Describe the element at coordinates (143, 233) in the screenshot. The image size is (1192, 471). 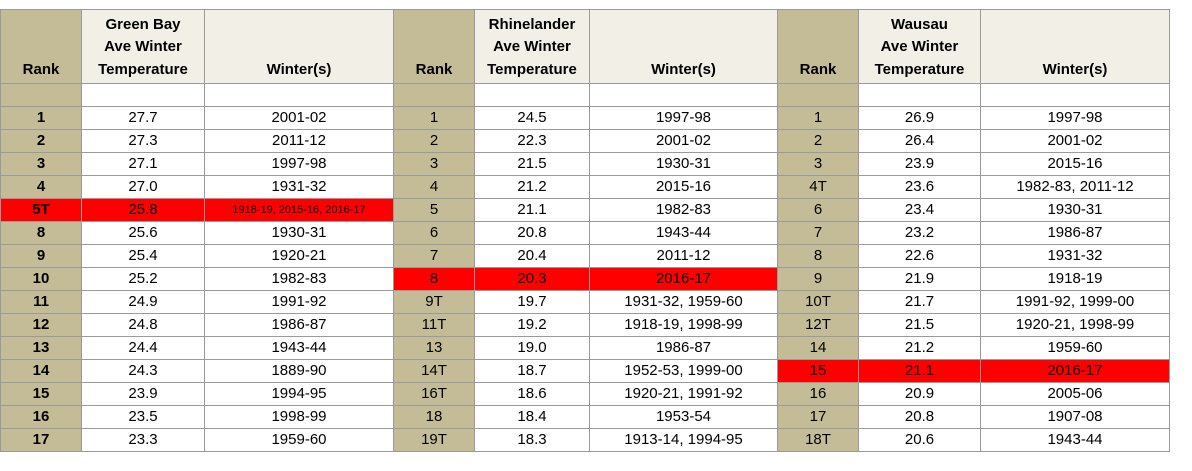
I see `gb-temp-cell: 25.6` at that location.